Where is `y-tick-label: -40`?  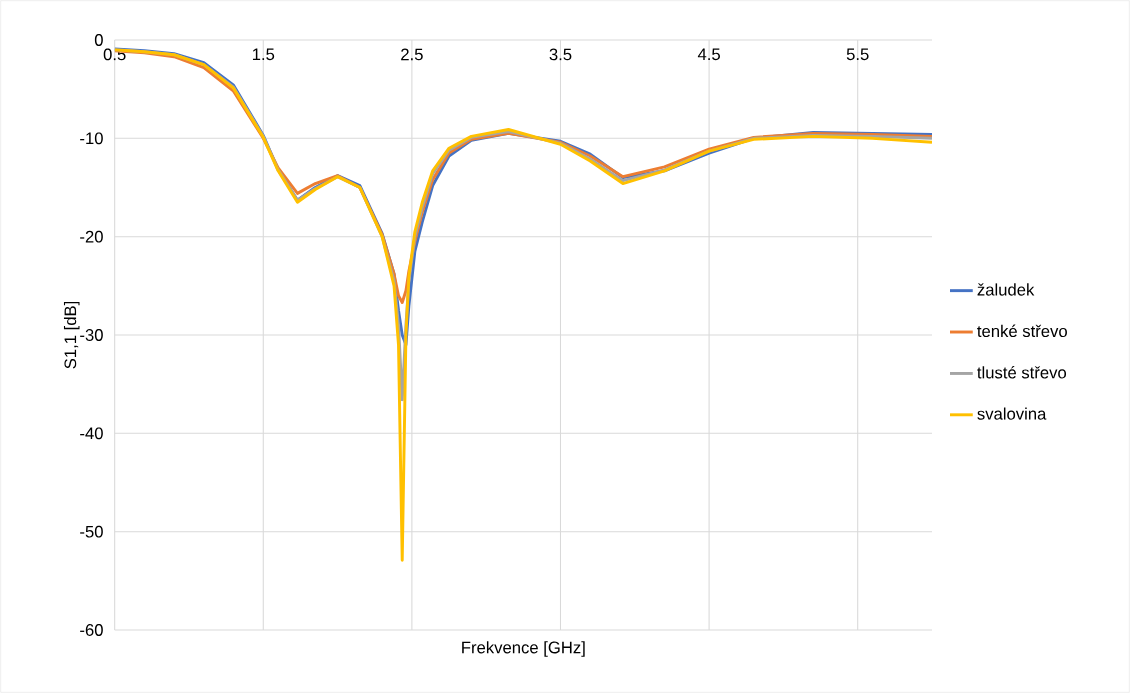
y-tick-label: -40 is located at coordinates (91, 433).